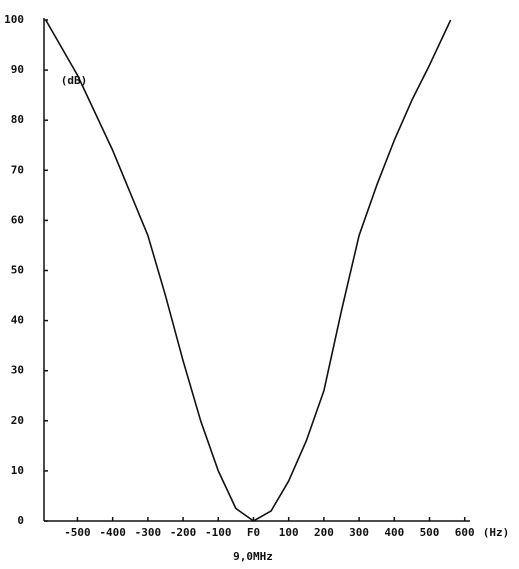 The width and height of the screenshot is (519, 569). I want to click on y-tick-label: 60, so click(17, 219).